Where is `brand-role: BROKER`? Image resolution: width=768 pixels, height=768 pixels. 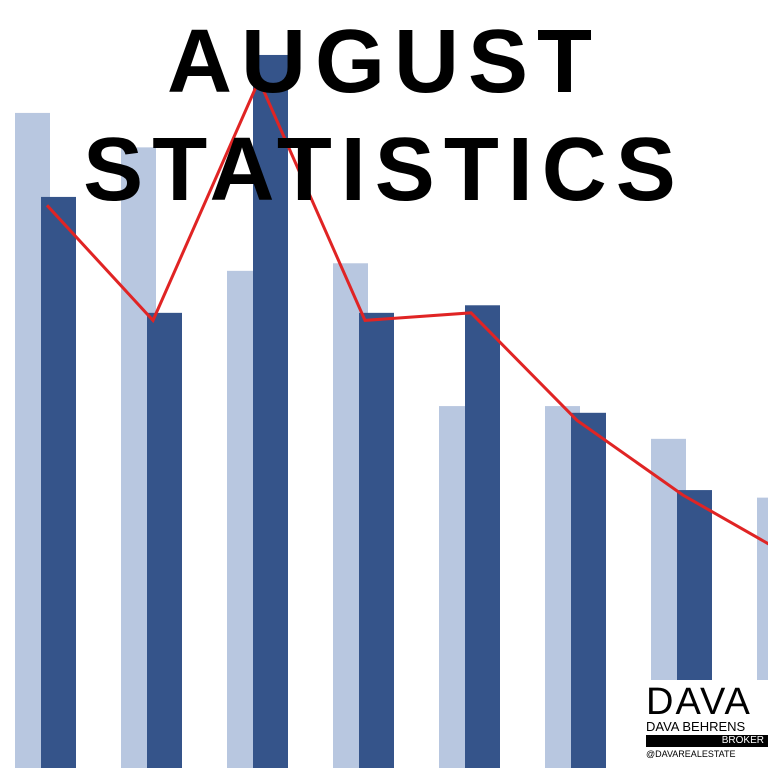
brand-role: BROKER is located at coordinates (707, 741).